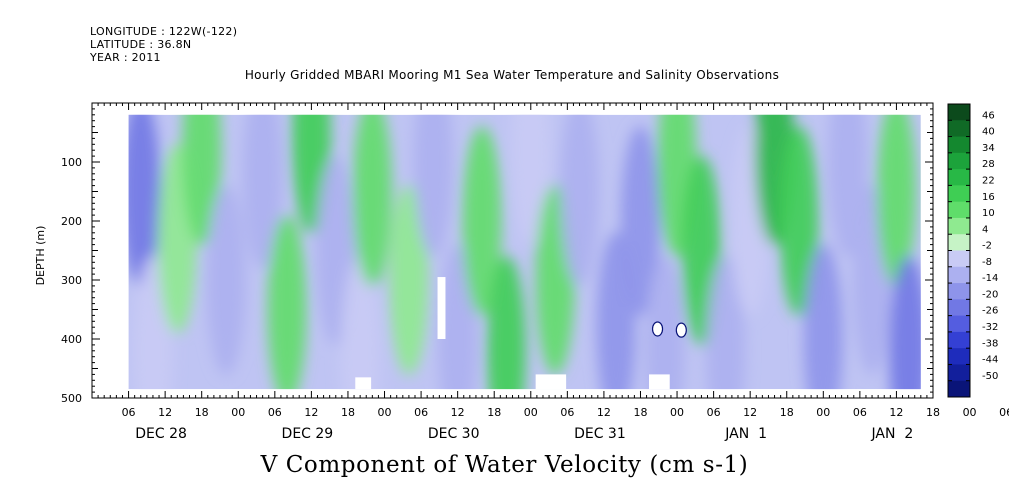 Image resolution: width=1009 pixels, height=504 pixels. Describe the element at coordinates (990, 278) in the screenshot. I see `colorbar-label-10: -14` at that location.